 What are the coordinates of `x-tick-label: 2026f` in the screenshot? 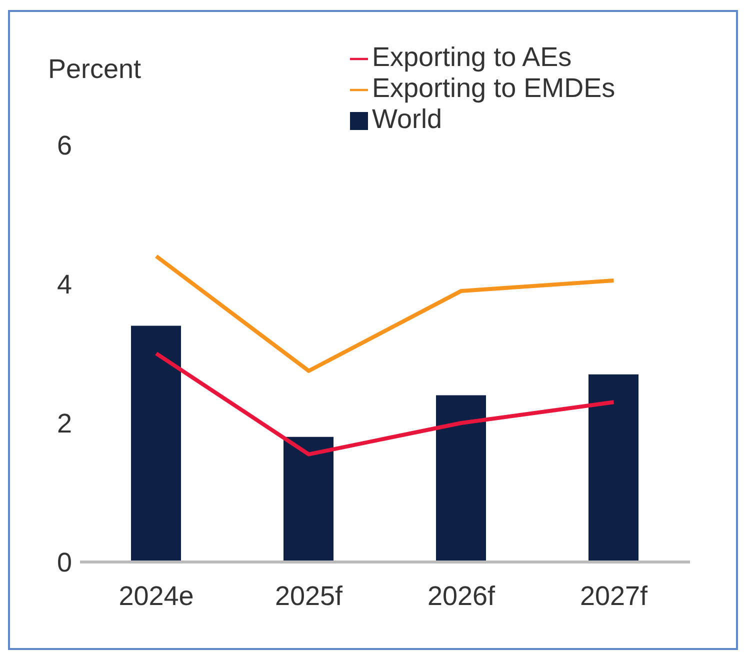 It's located at (461, 596).